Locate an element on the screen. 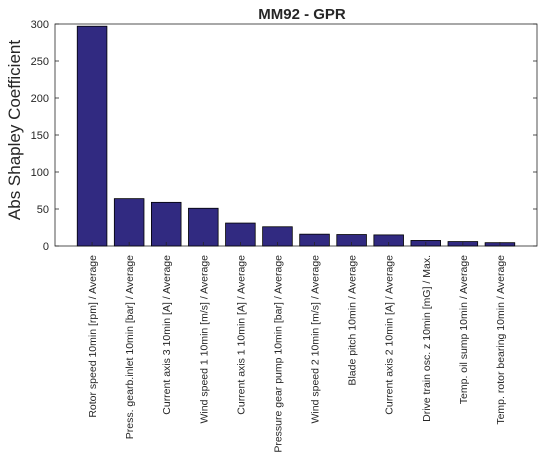  x-tick-label: Blade pitch 10min / Average is located at coordinates (353, 320).